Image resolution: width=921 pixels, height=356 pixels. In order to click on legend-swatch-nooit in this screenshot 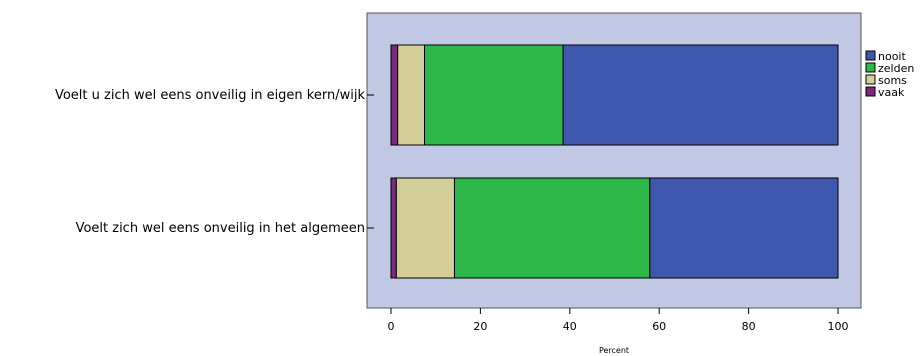, I will do `click(870, 55)`.